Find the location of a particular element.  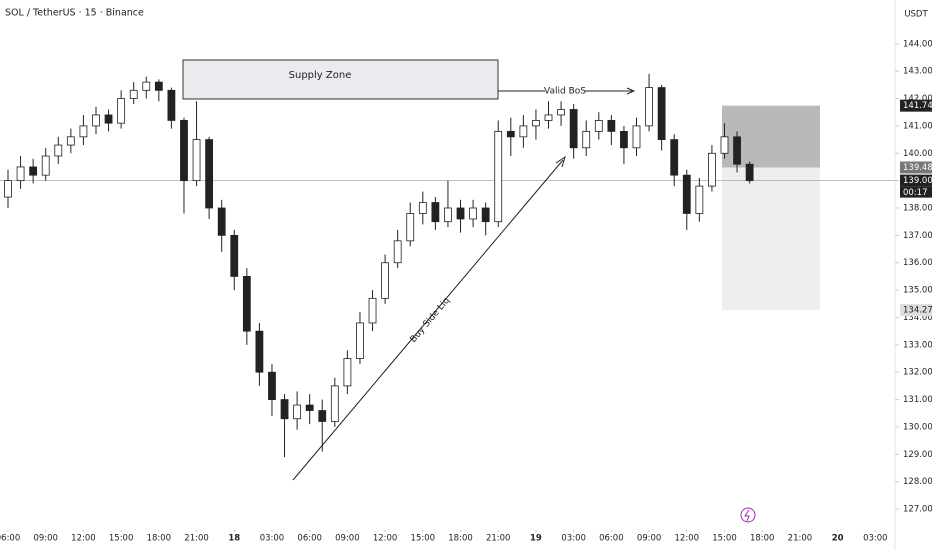

price-label: 139.00 is located at coordinates (917, 181).